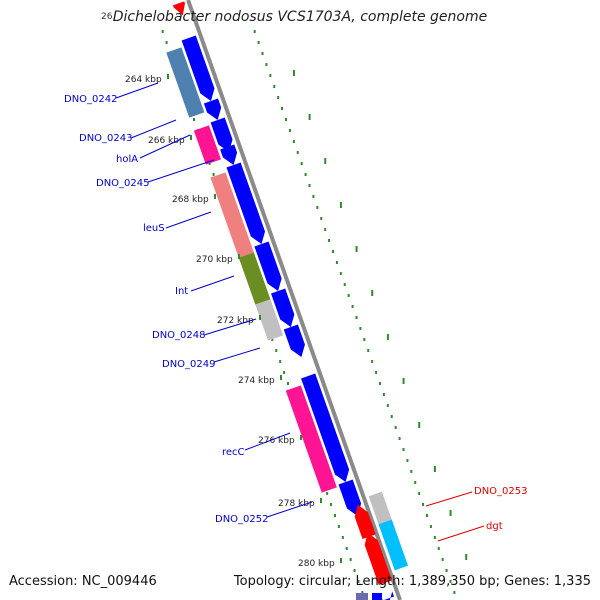 The width and height of the screenshot is (600, 600). I want to click on kbp-tick-label: 272 kbp, so click(235, 321).